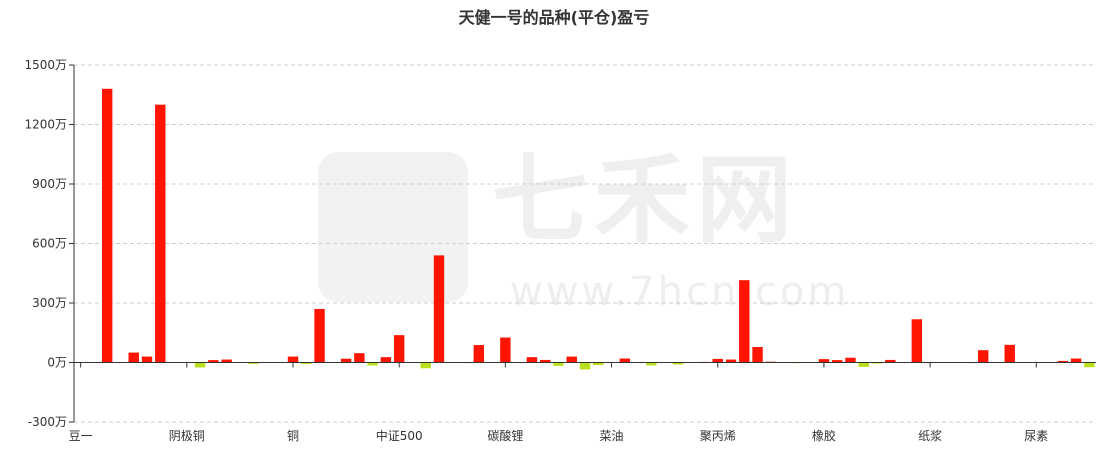 This screenshot has height=460, width=1108. What do you see at coordinates (399, 435) in the screenshot?
I see `x-tick-label: 中证500` at bounding box center [399, 435].